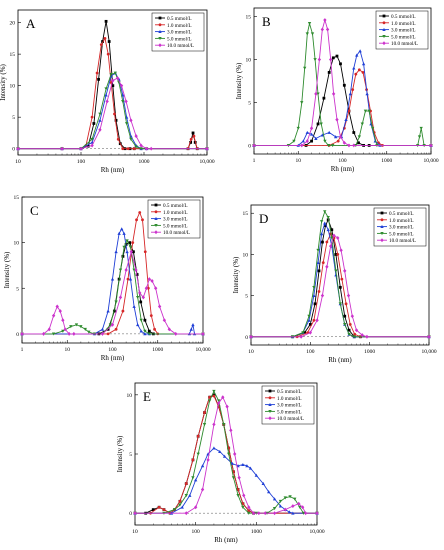 This screenshot has width=444, height=550. I want to click on legend-label: 1.0 mmol/L, so click(401, 221).